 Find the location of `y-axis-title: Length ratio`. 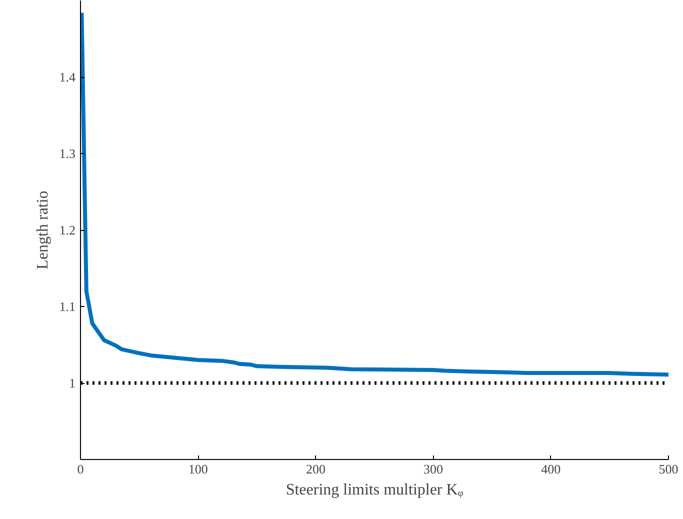

y-axis-title: Length ratio is located at coordinates (43, 230).